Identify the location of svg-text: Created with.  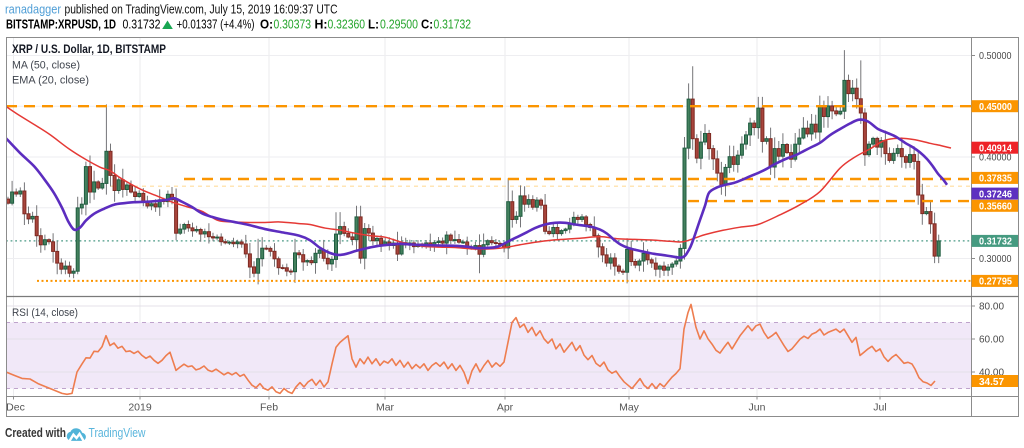
(35, 433).